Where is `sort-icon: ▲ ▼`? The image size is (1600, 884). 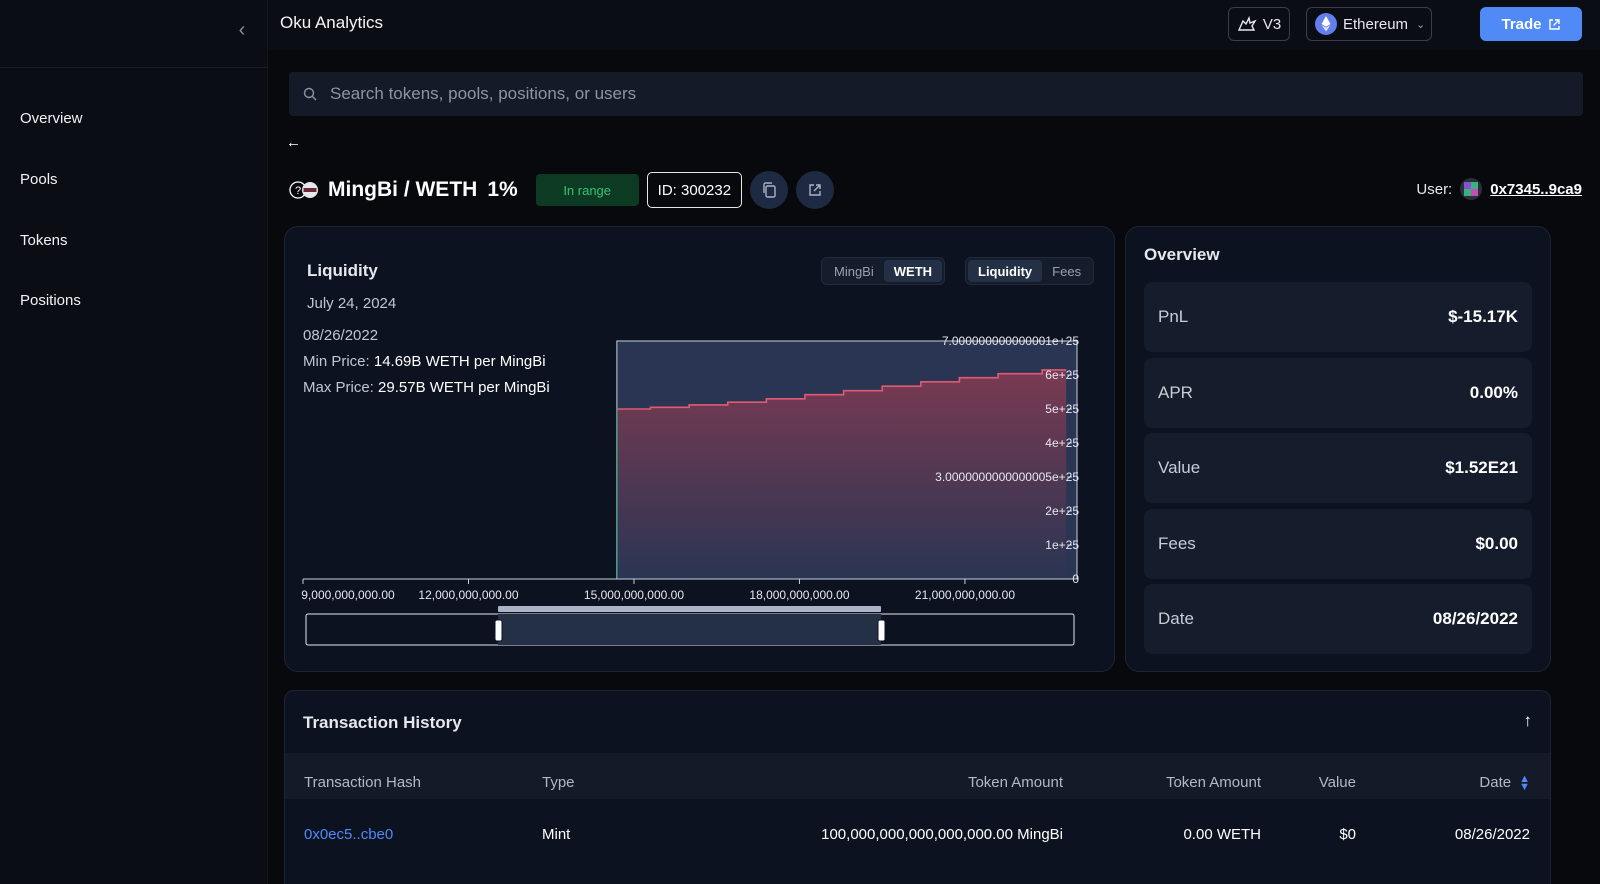
sort-icon: ▲ ▼ is located at coordinates (1524, 782).